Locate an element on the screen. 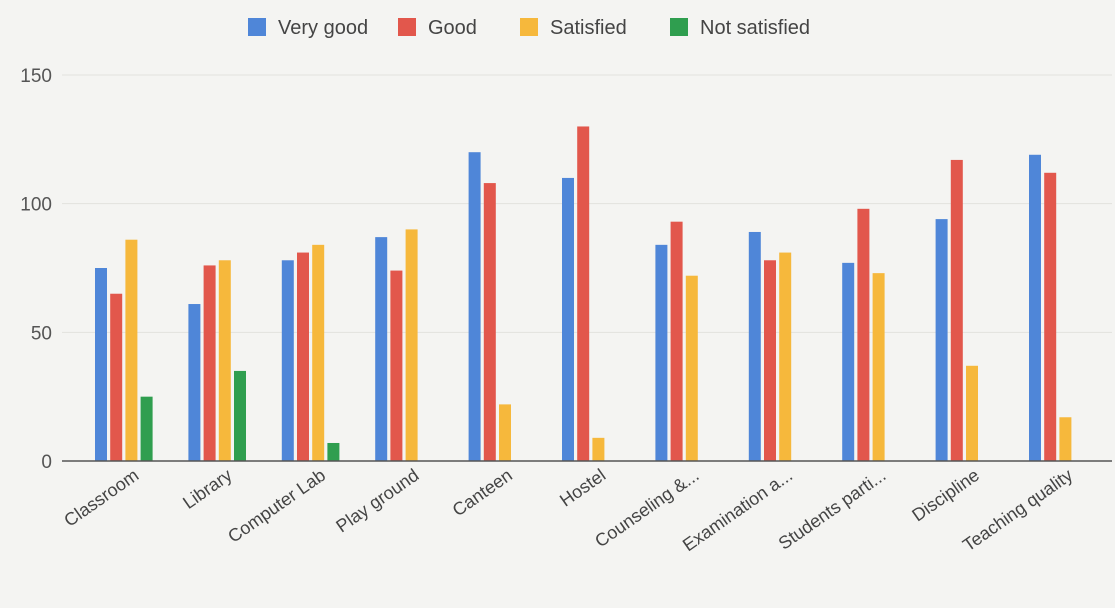 The width and height of the screenshot is (1115, 608). bar-classroom-satisfied is located at coordinates (131, 350).